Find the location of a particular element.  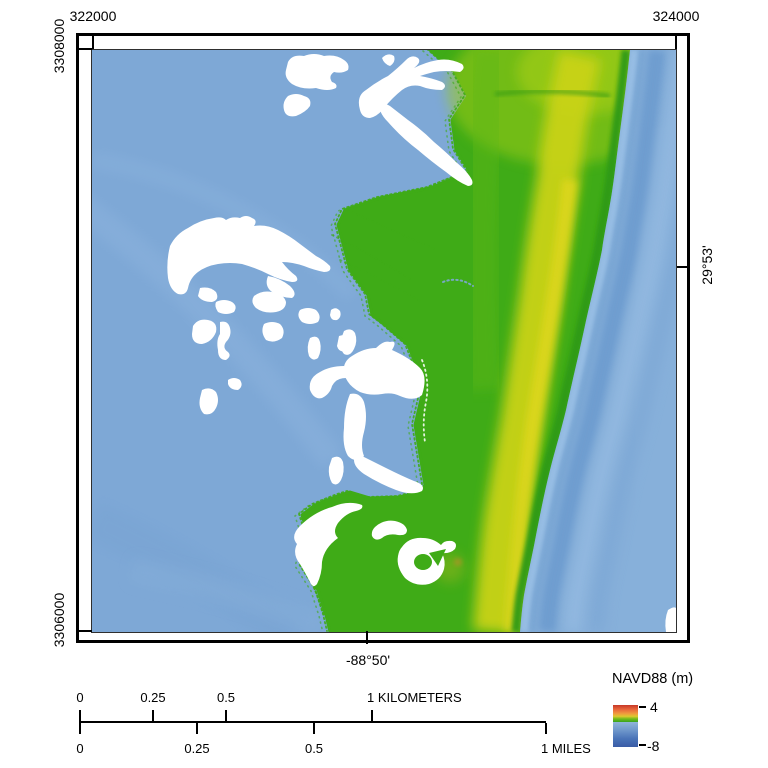

c-blob-opening is located at coordinates (437, 557).